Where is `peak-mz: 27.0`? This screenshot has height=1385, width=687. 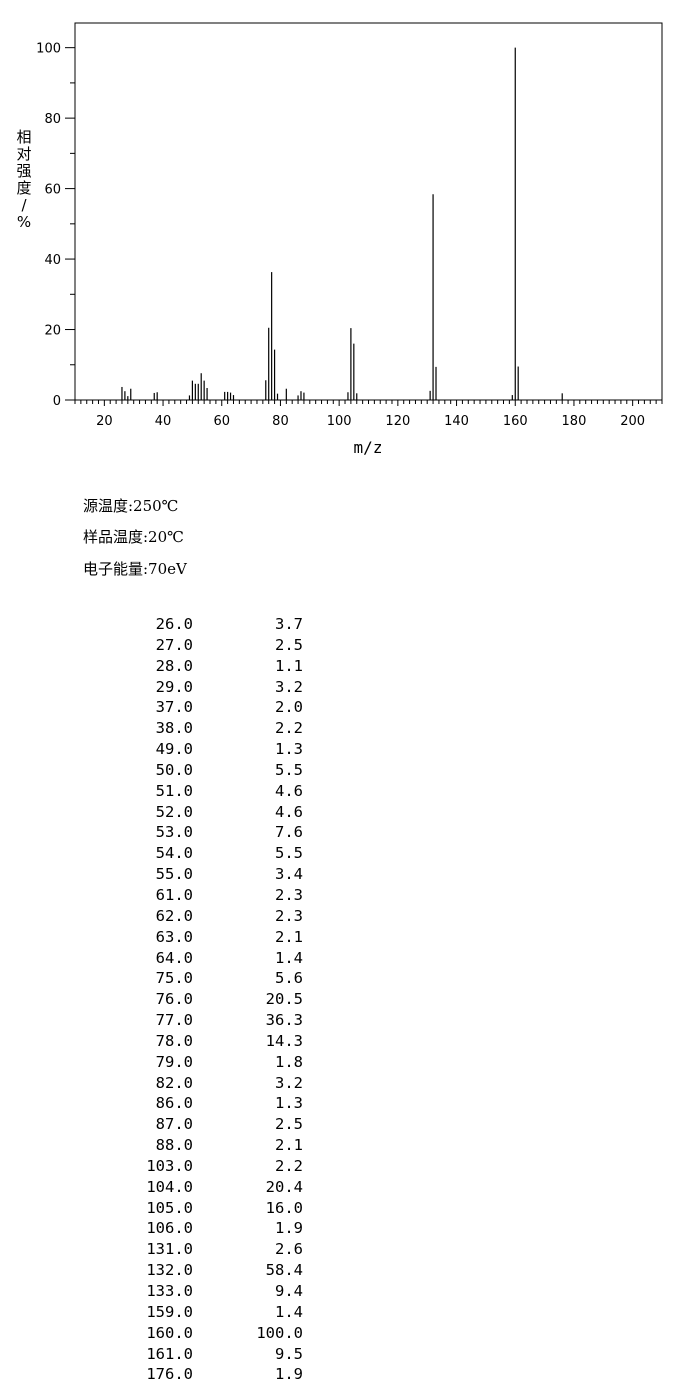 peak-mz: 27.0 is located at coordinates (174, 644).